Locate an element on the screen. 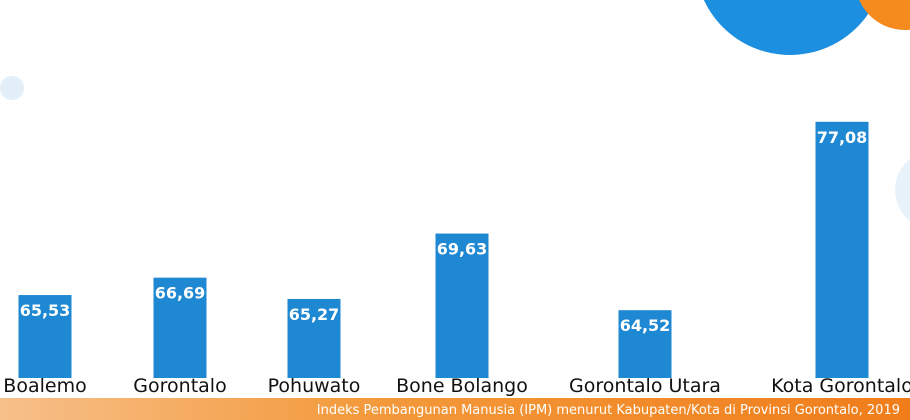 The image size is (910, 420). value-label: 69,63 is located at coordinates (462, 249).